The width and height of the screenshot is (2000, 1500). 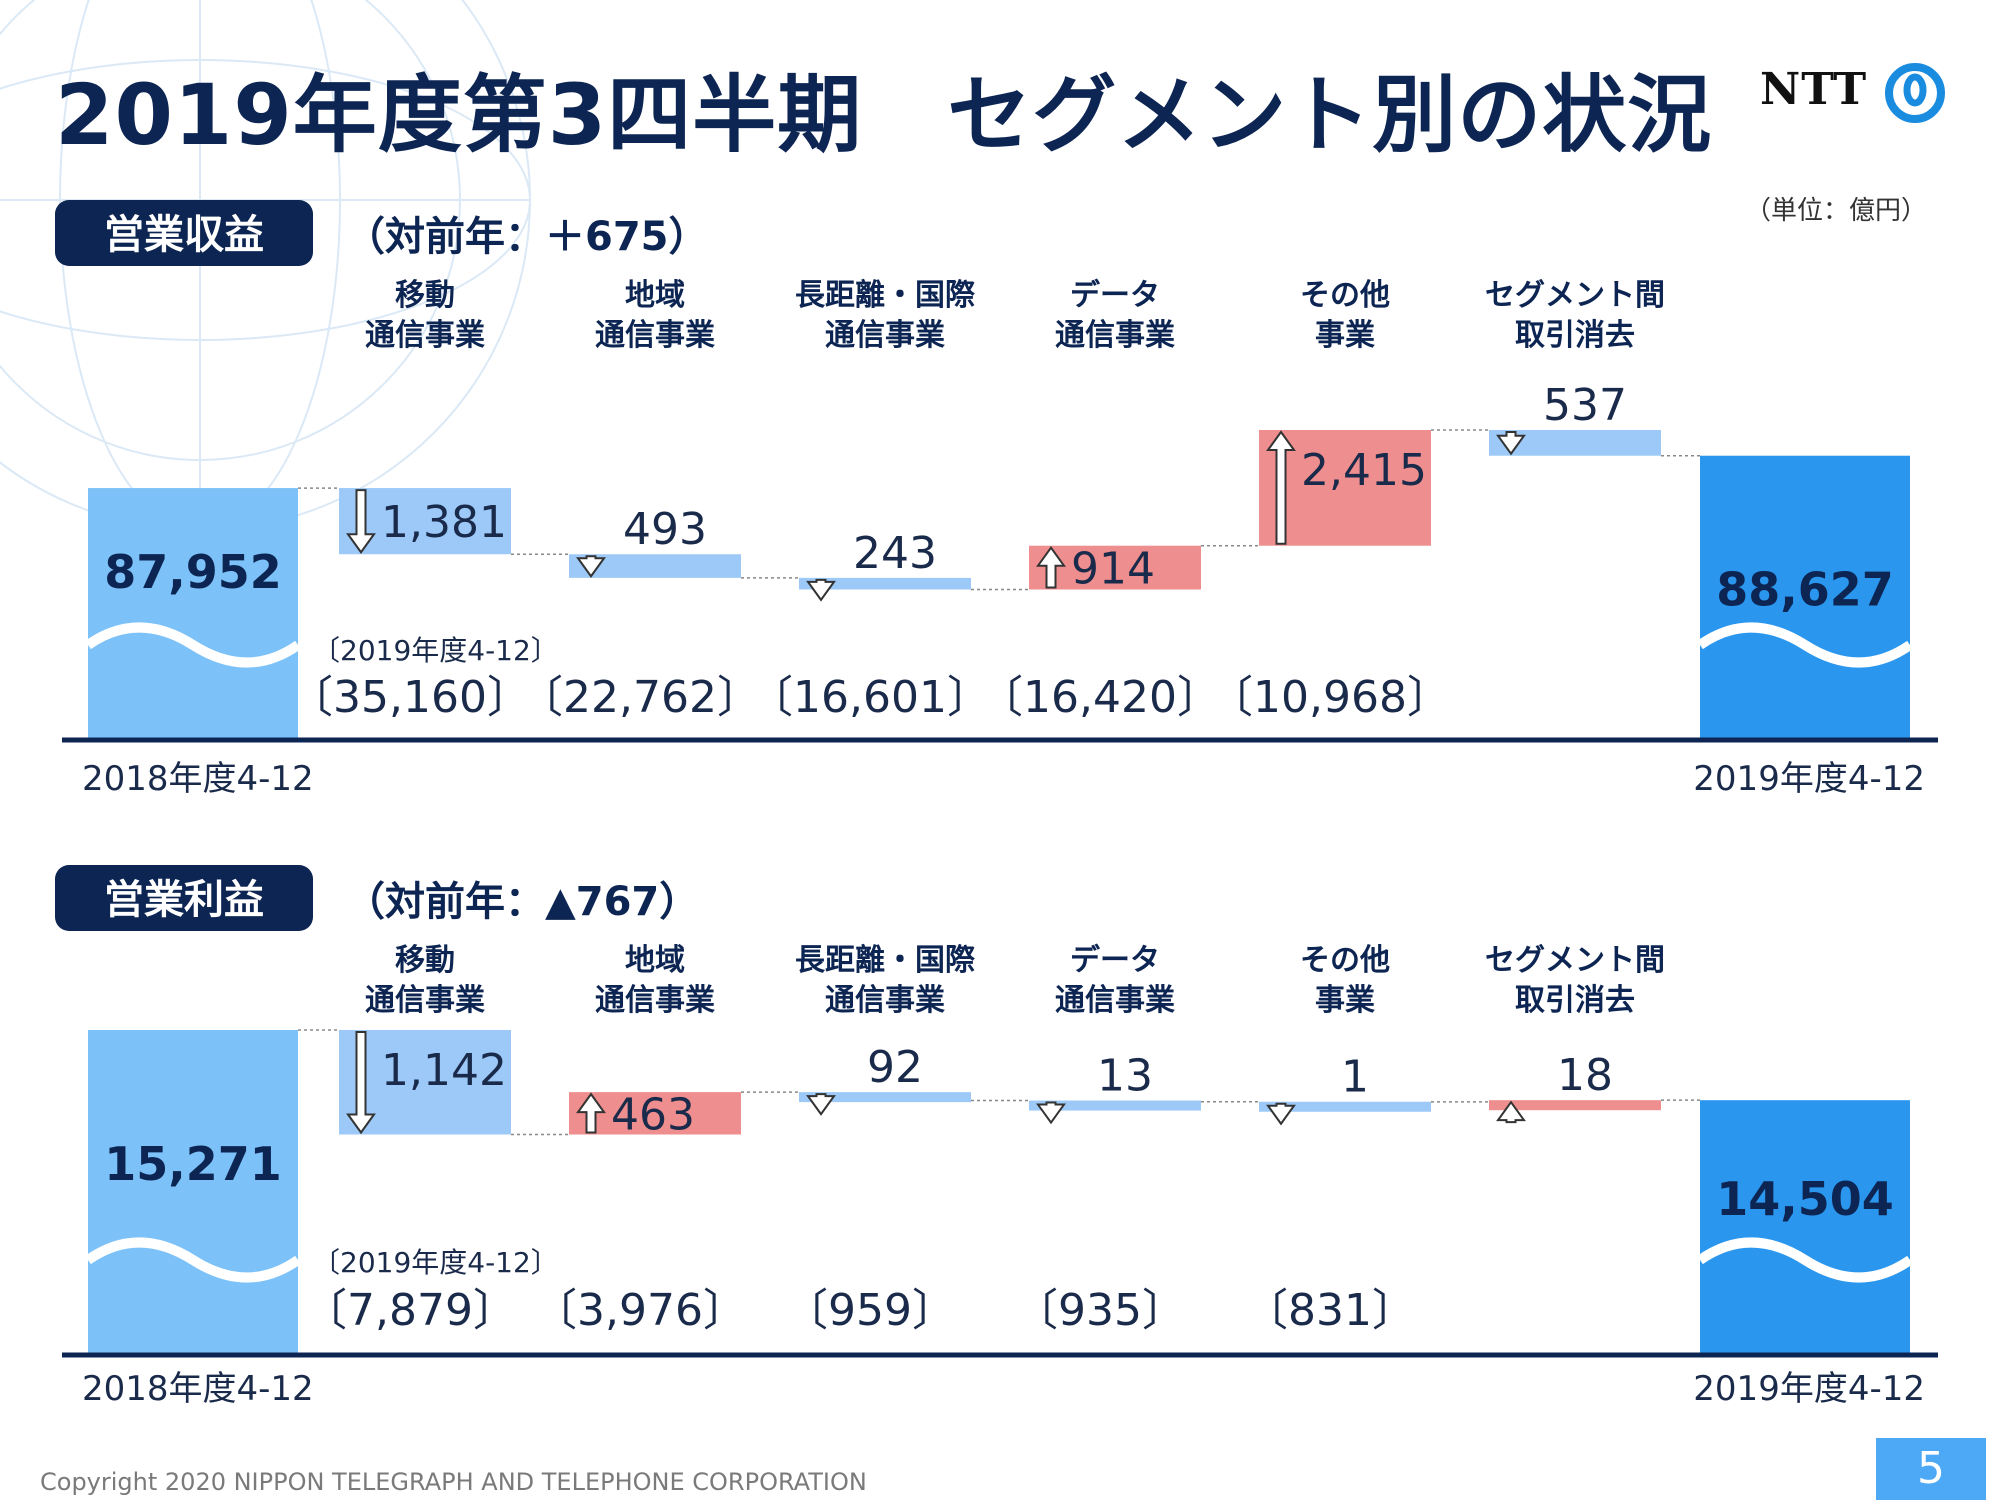 I want to click on ntt-logo: NTT, so click(x=1855, y=95).